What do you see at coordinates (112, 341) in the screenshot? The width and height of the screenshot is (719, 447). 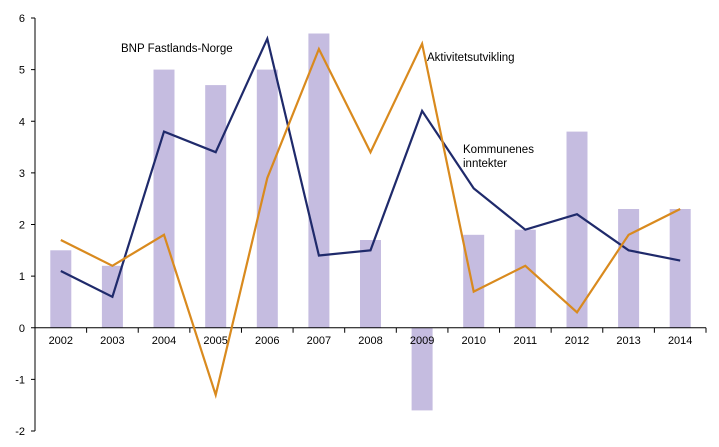 I see `x-tick-label-2003: 2003` at bounding box center [112, 341].